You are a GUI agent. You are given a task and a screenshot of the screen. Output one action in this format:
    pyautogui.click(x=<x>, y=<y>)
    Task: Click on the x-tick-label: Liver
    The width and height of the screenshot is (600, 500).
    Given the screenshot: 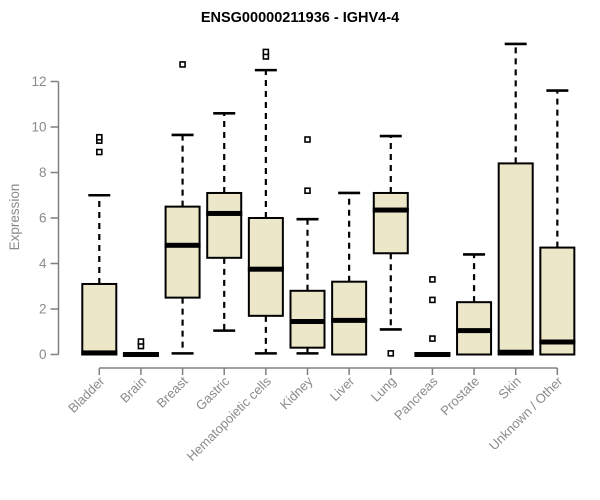 What is the action you would take?
    pyautogui.click(x=342, y=388)
    